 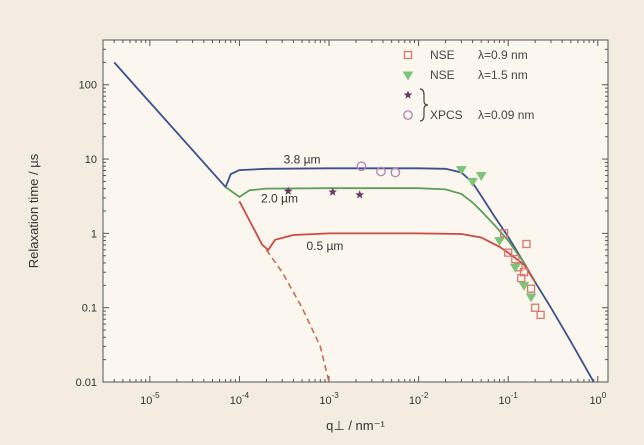 I want to click on series-0-square, so click(x=522, y=274).